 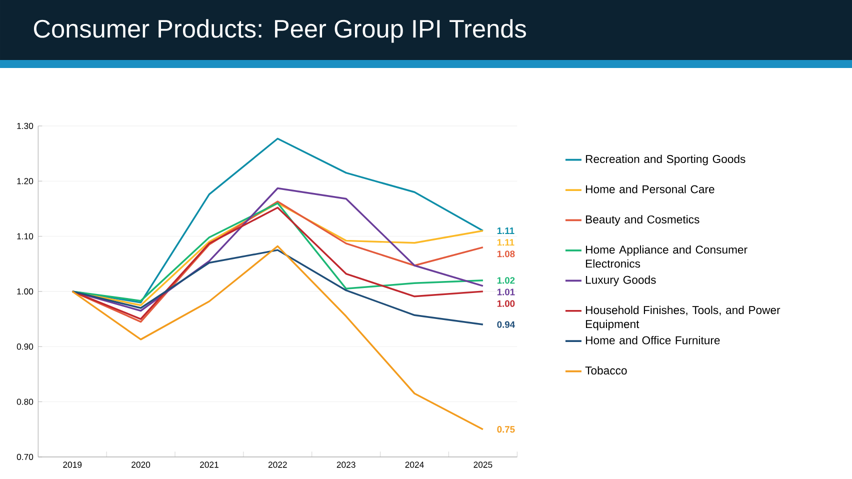 I want to click on legend-label: Beauty and Cosmetics, so click(x=643, y=220).